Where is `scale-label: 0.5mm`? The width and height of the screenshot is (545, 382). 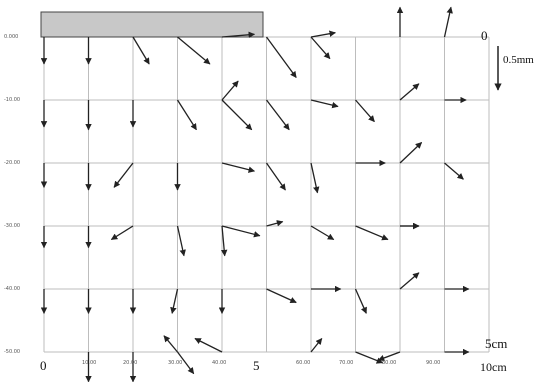
scale-label: 0.5mm is located at coordinates (518, 60).